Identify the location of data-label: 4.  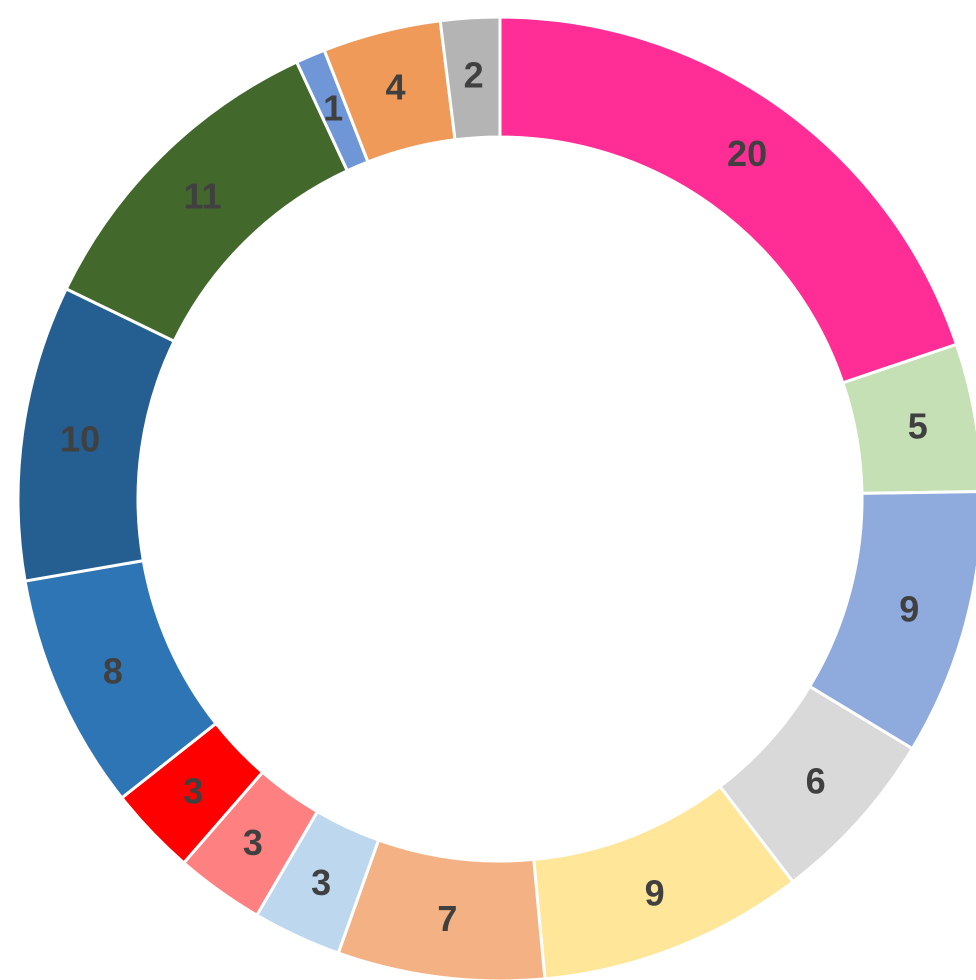
(396, 87).